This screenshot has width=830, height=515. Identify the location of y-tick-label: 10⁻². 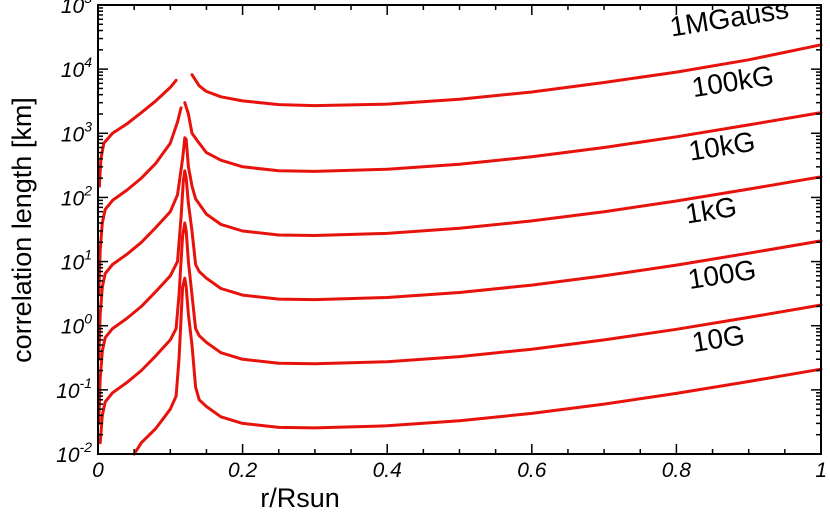
(74, 453).